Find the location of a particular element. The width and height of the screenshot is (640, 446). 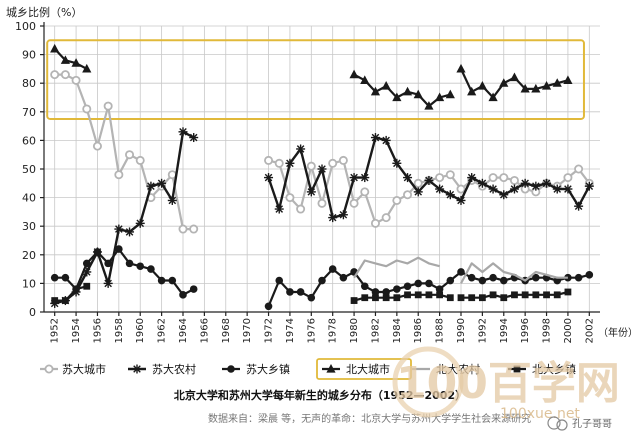

legend-label: 北大乡镇 is located at coordinates (554, 369).